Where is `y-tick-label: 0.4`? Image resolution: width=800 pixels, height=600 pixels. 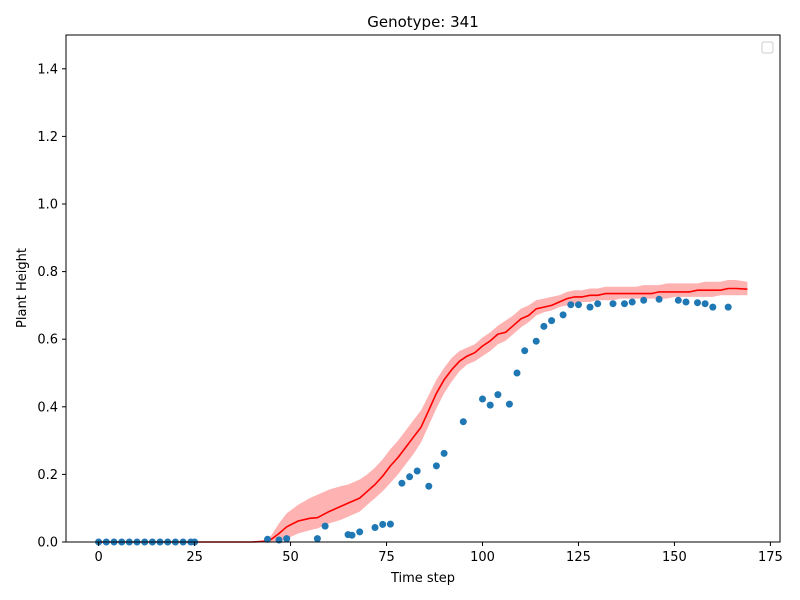
y-tick-label: 0.4 is located at coordinates (47, 407).